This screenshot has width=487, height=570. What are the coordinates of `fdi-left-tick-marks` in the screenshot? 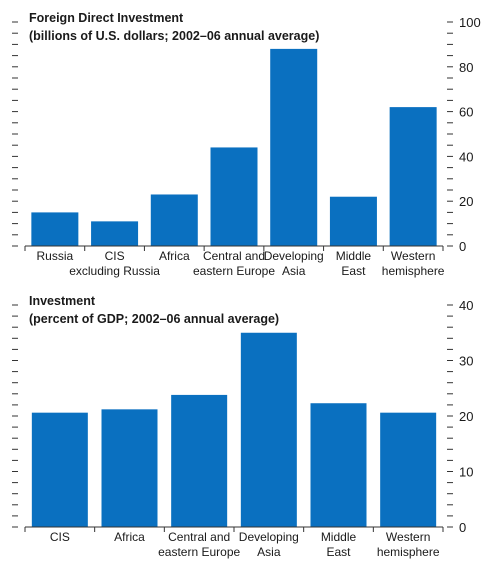 It's located at (15, 134).